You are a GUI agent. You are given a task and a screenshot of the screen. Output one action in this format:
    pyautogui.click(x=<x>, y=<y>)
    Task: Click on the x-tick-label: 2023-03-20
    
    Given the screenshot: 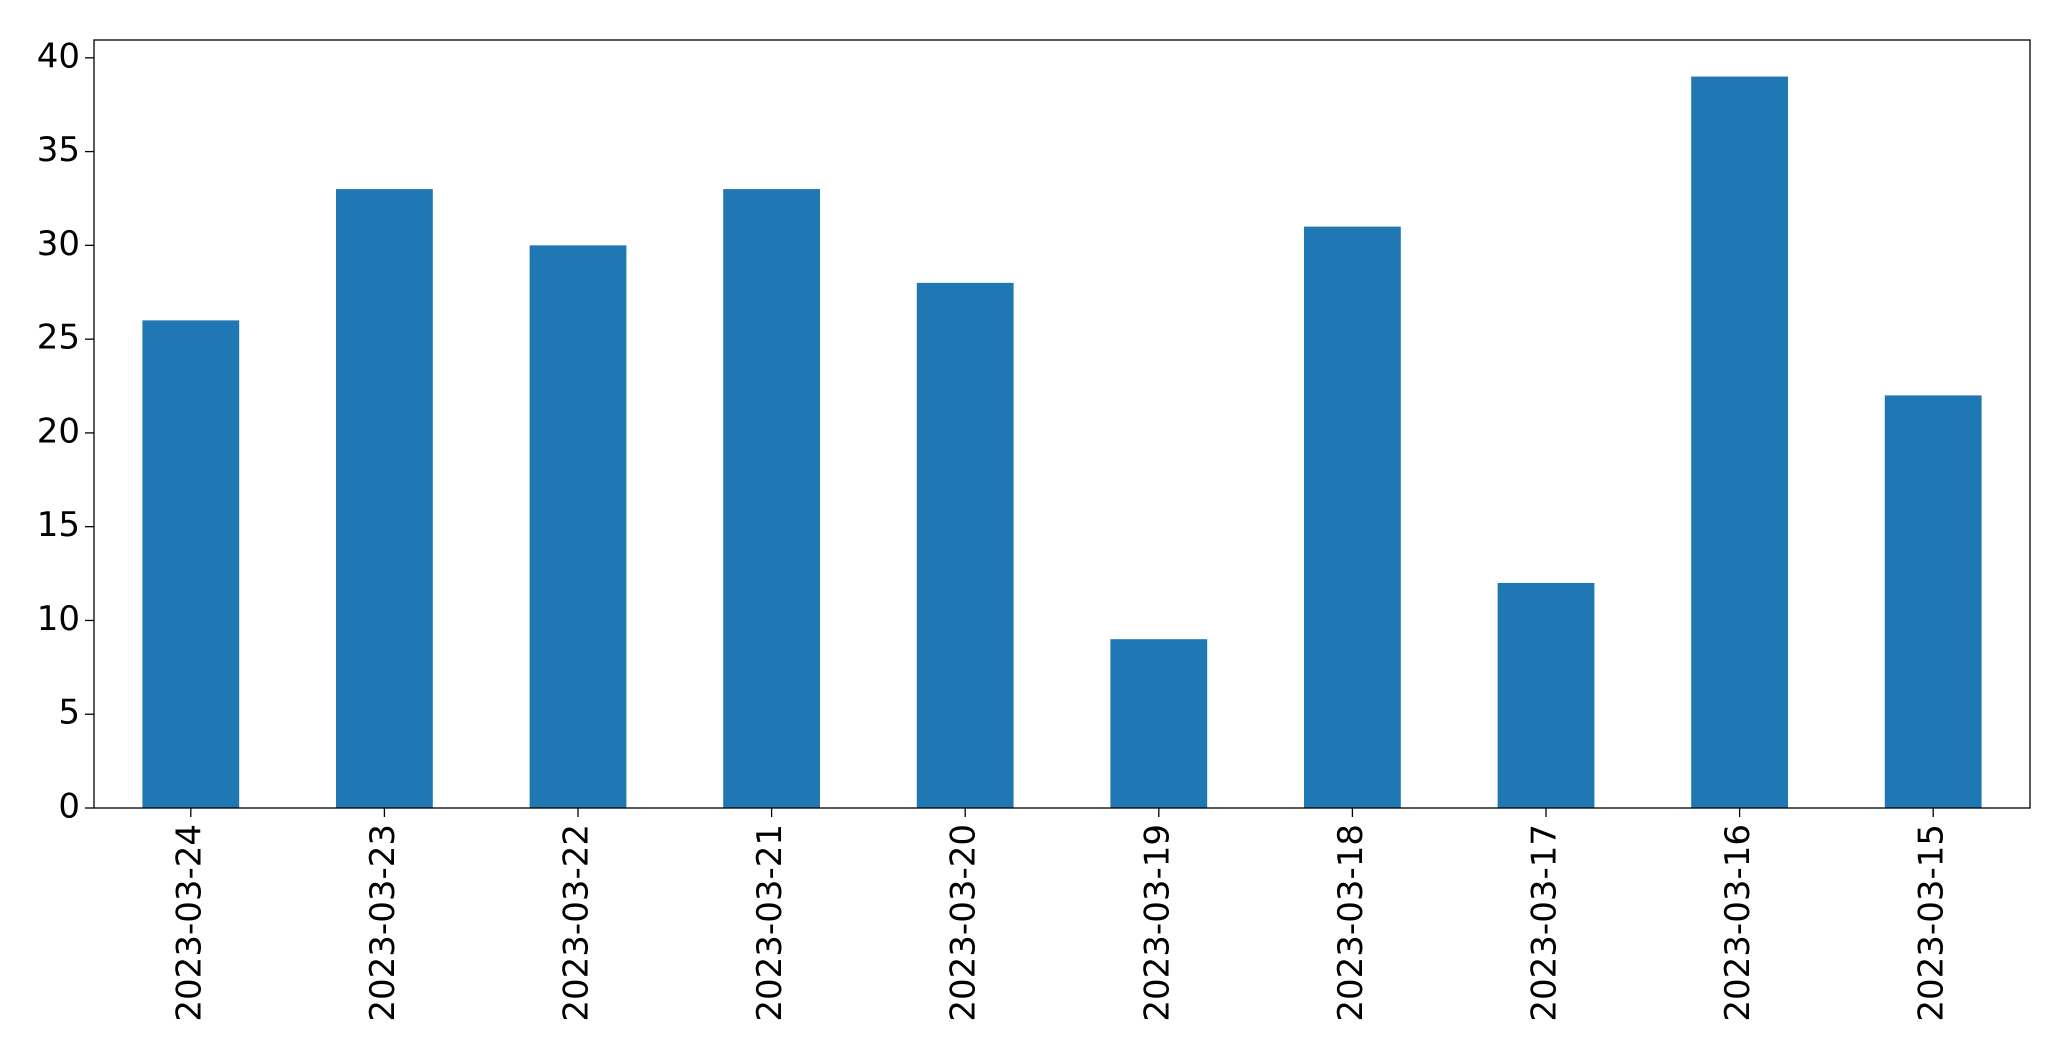 What is the action you would take?
    pyautogui.click(x=964, y=923)
    